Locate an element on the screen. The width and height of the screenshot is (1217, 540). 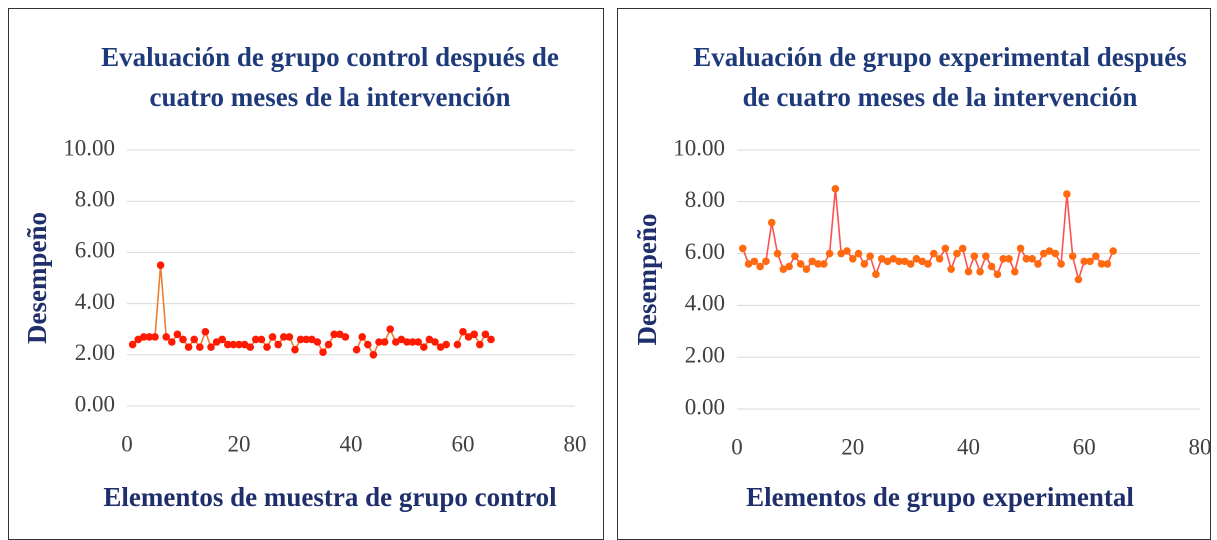
x-tick-label: 40 is located at coordinates (968, 446).